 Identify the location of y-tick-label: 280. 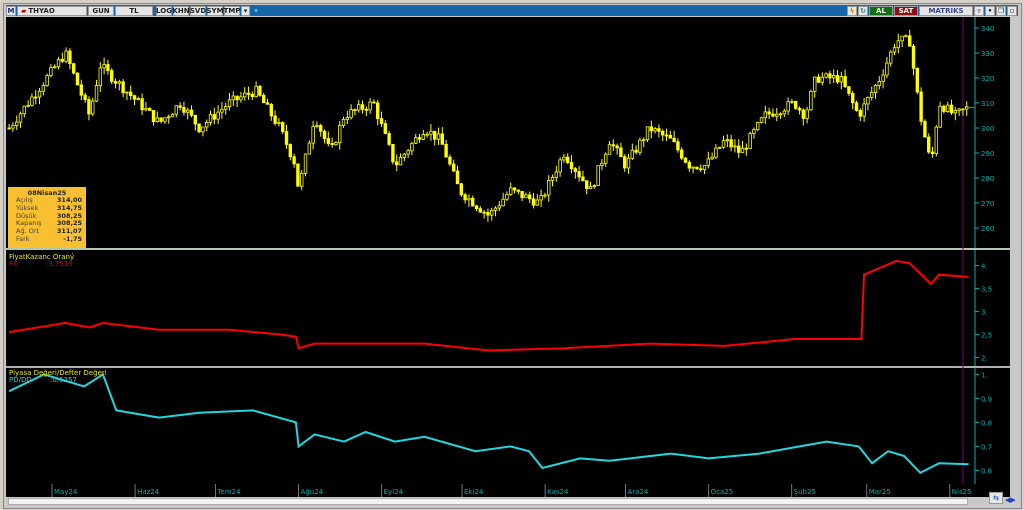
(987, 179).